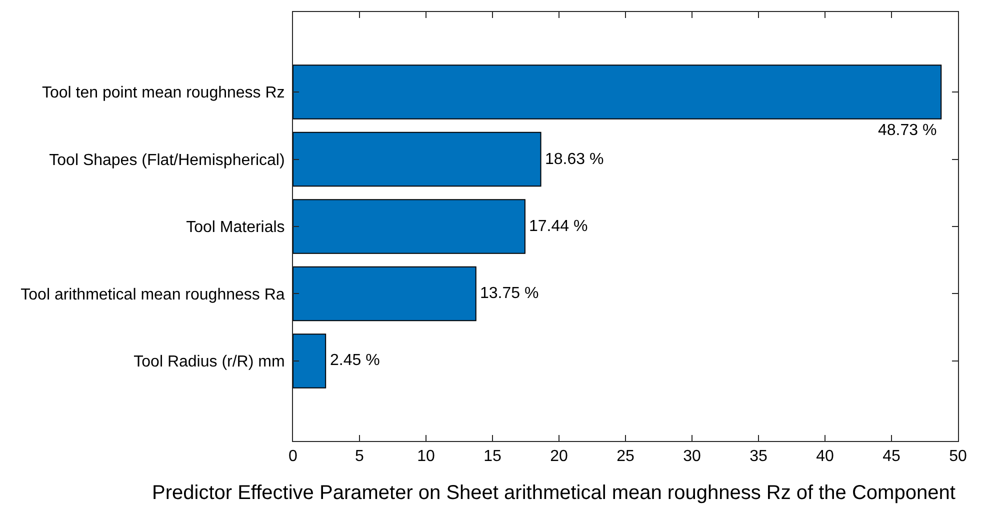 Image resolution: width=983 pixels, height=508 pixels. What do you see at coordinates (167, 160) in the screenshot?
I see `y-tick-label: Tool Shapes (Flat/Hemispherical)` at bounding box center [167, 160].